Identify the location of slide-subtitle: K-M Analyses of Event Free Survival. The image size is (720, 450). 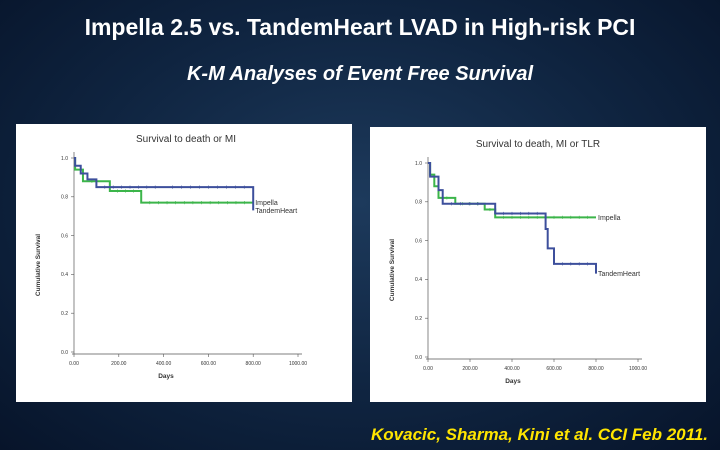
(360, 74).